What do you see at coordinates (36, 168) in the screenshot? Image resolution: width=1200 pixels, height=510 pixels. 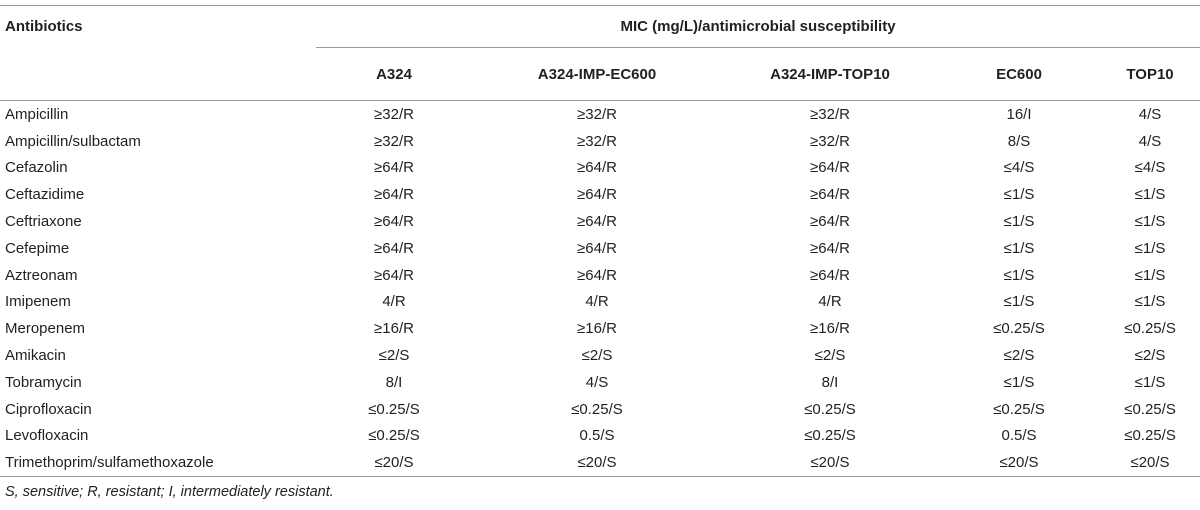 I see `antibiotic-name-cell: Cefazolin` at bounding box center [36, 168].